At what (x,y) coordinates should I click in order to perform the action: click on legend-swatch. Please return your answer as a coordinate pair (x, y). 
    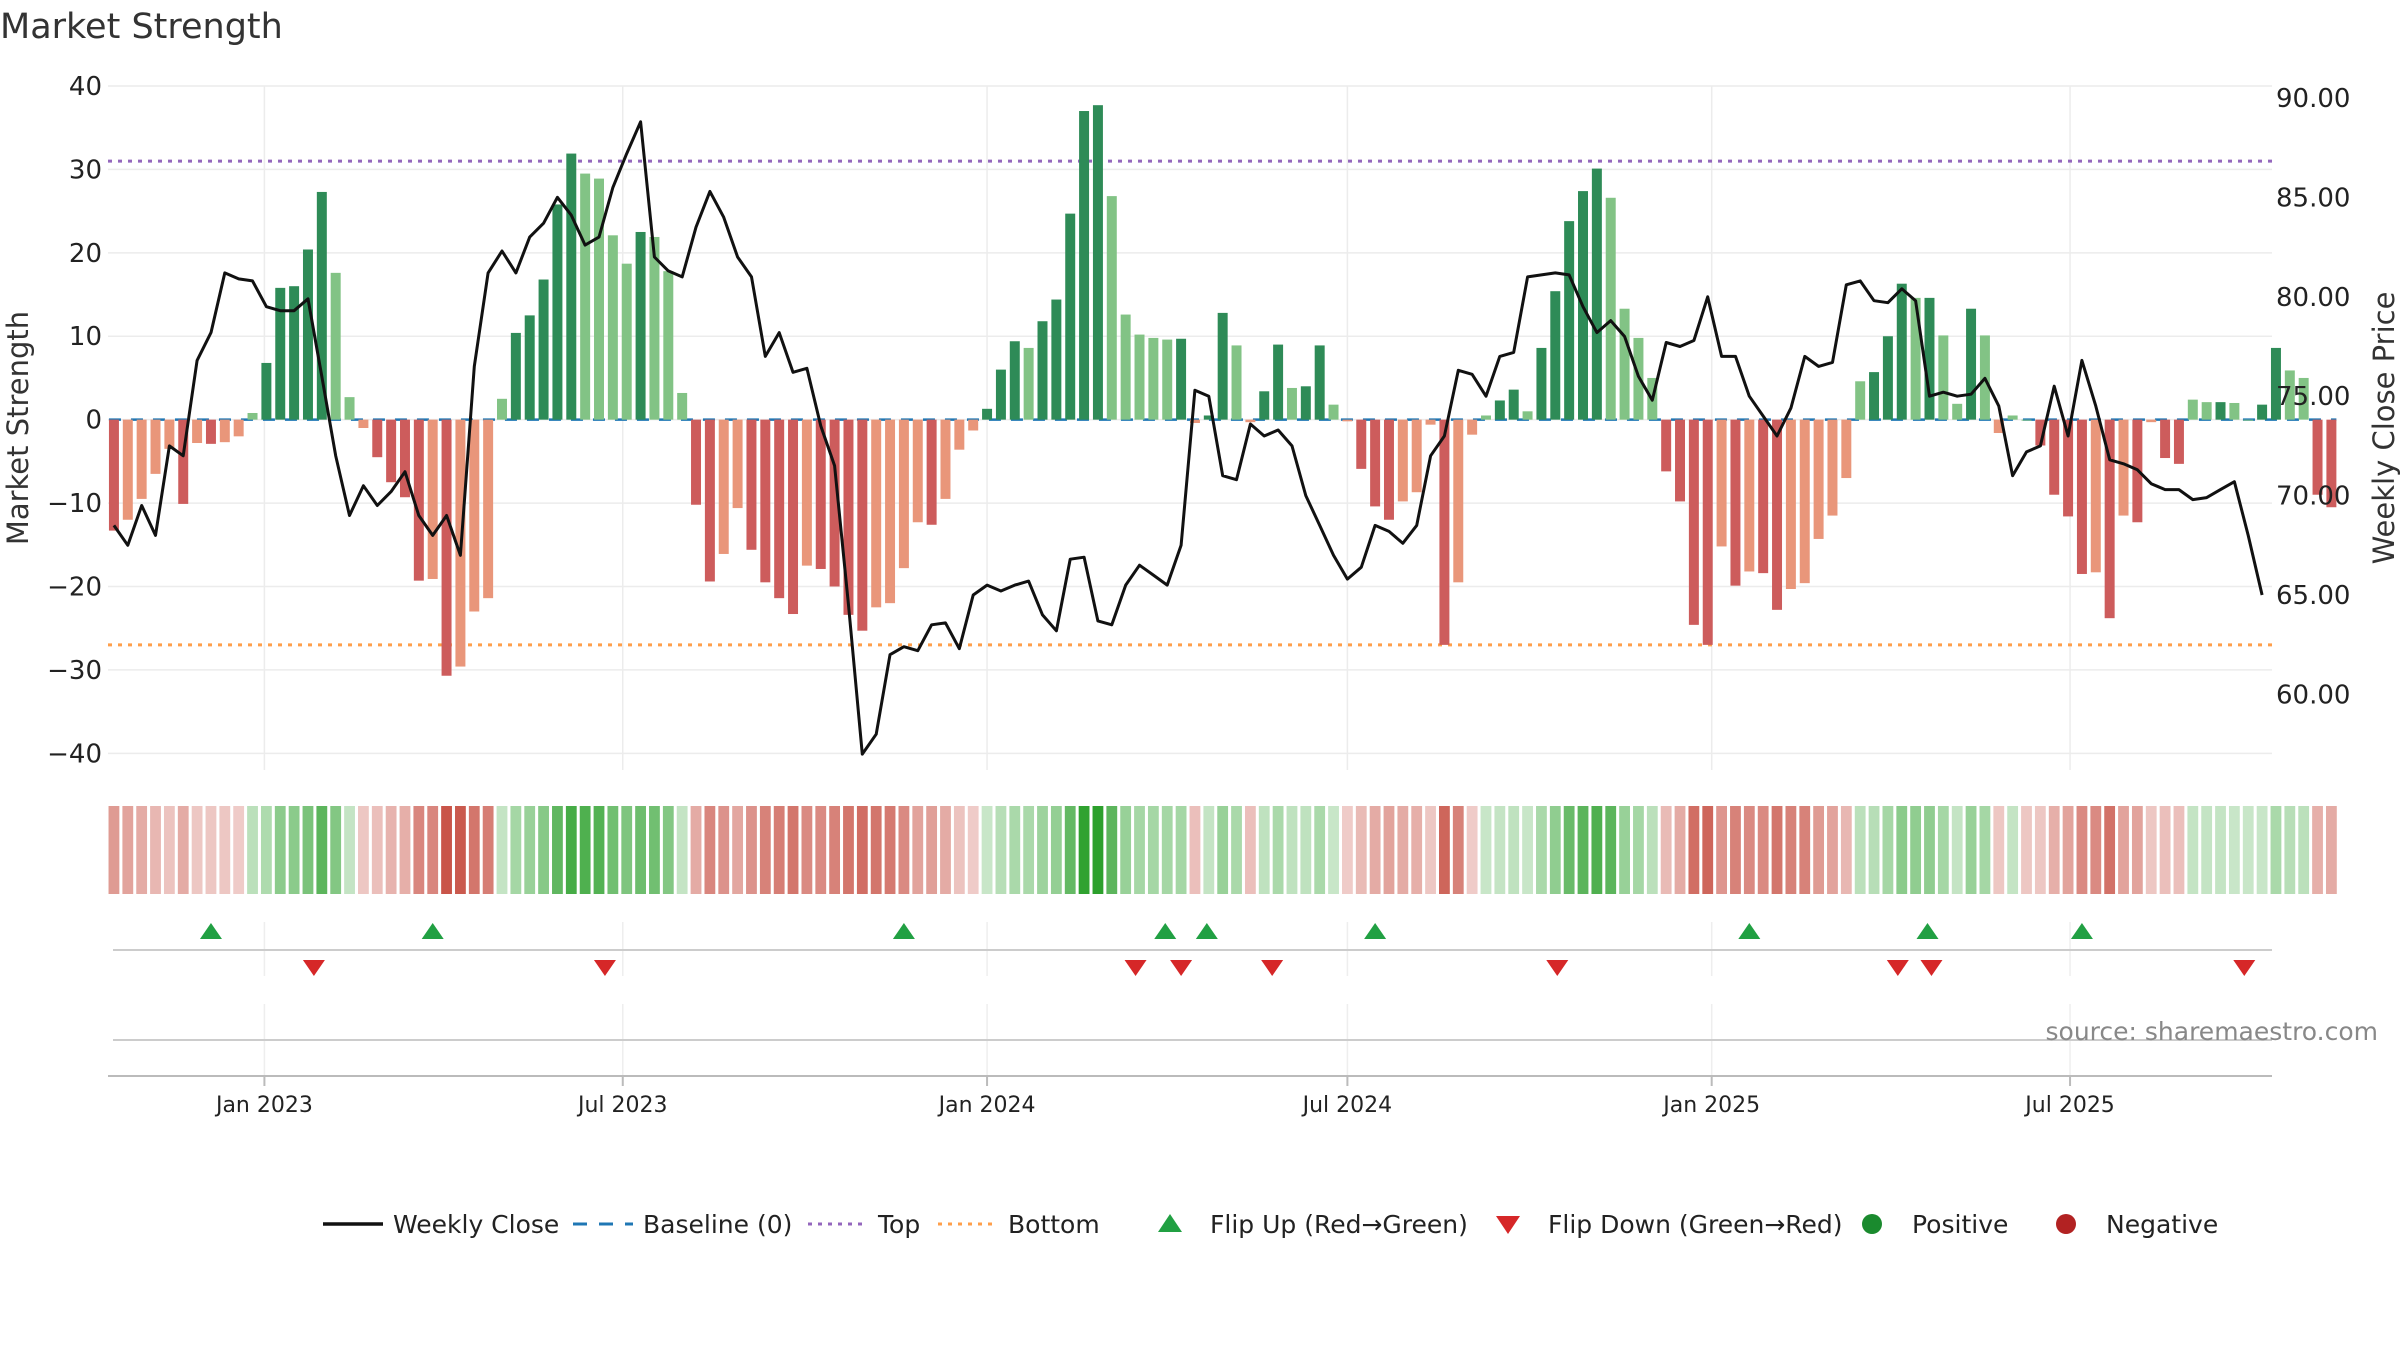
    Looking at the image, I should click on (2066, 1224).